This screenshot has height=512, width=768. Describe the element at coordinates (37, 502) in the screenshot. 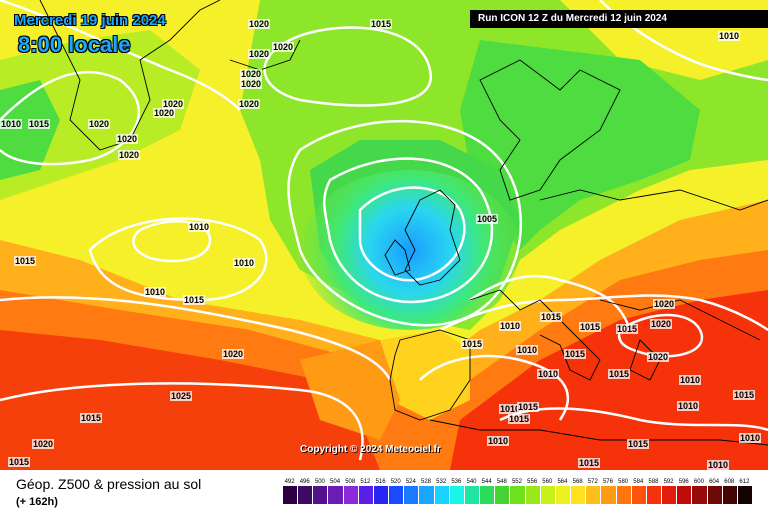

I see `forecast-range: (+ 162h)` at that location.